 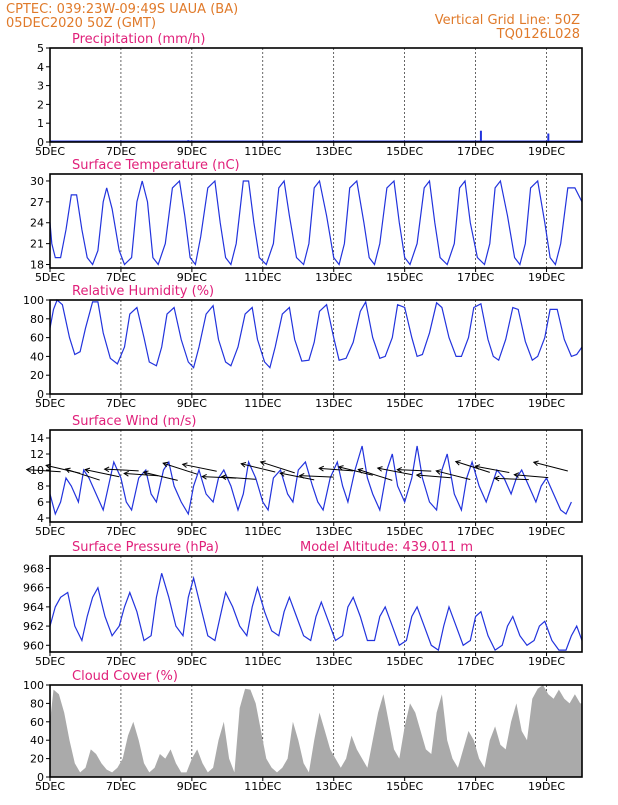 What do you see at coordinates (156, 165) in the screenshot?
I see `temp-title: Surface Temperature (nC)` at bounding box center [156, 165].